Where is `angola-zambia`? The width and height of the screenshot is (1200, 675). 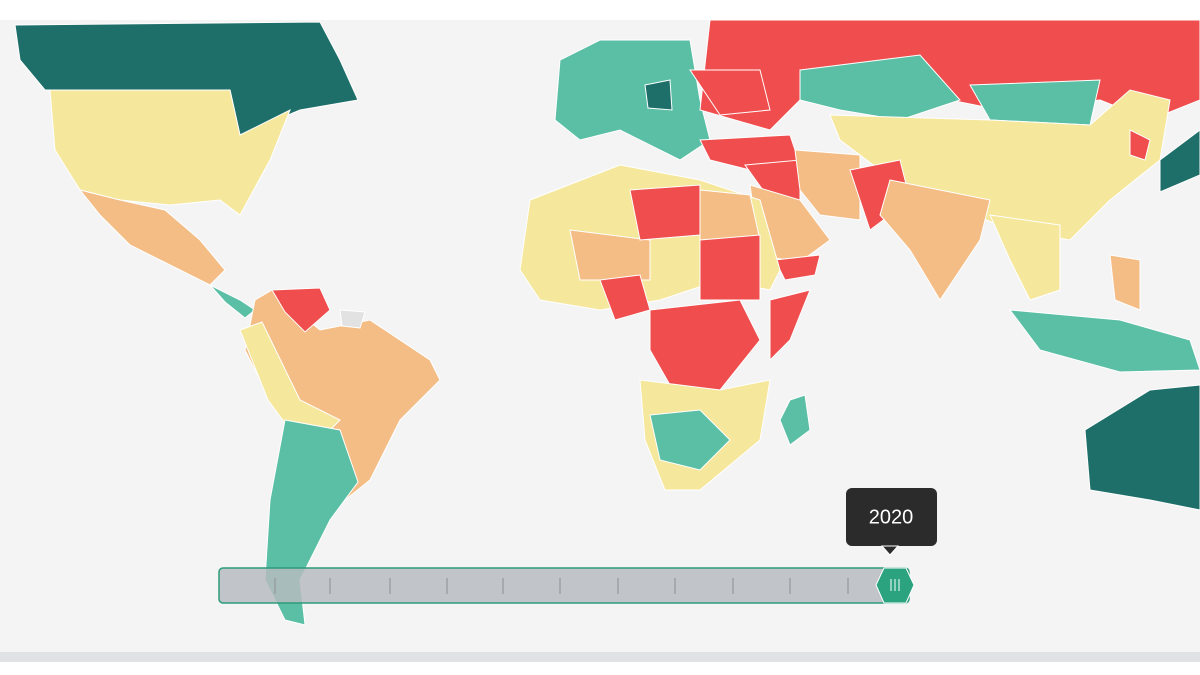
angola-zambia is located at coordinates (690, 440).